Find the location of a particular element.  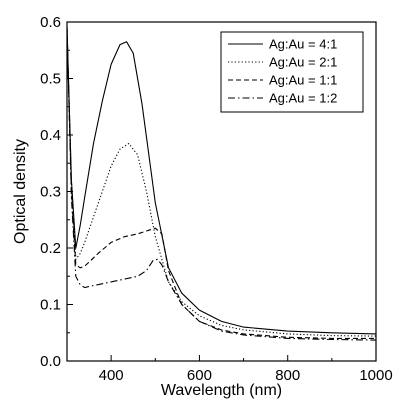

y-tick-label: 0.6 is located at coordinates (50, 22).